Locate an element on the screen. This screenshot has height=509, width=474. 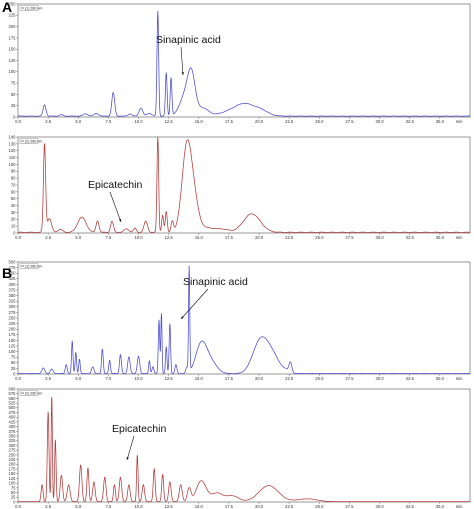
y-tick-label: 600 is located at coordinates (13, 388).